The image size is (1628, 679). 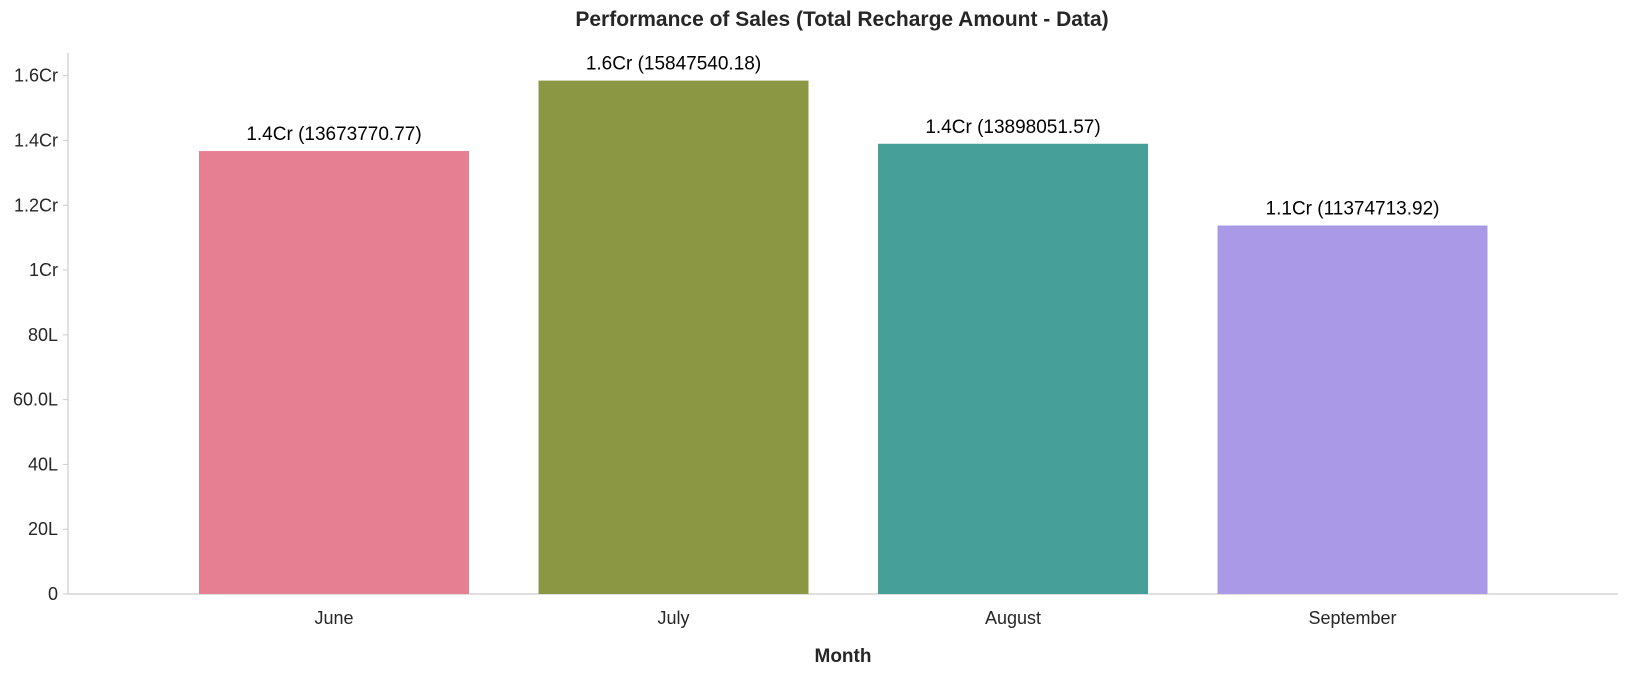 What do you see at coordinates (673, 64) in the screenshot?
I see `bar-data-label: 1.6Cr (15847540.18)` at bounding box center [673, 64].